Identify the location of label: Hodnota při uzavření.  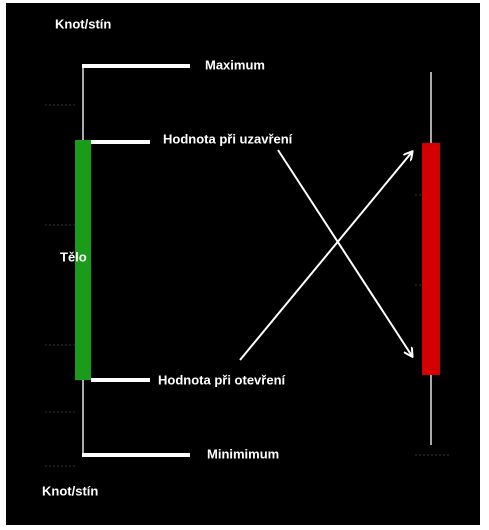
(228, 138).